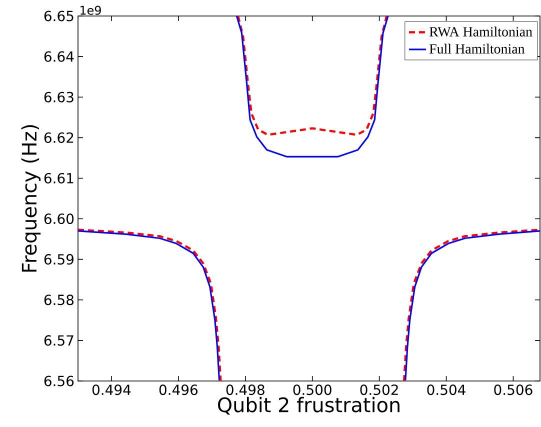 Image resolution: width=541 pixels, height=427 pixels. Describe the element at coordinates (379, 390) in the screenshot. I see `x-tick-label: 0.502` at that location.